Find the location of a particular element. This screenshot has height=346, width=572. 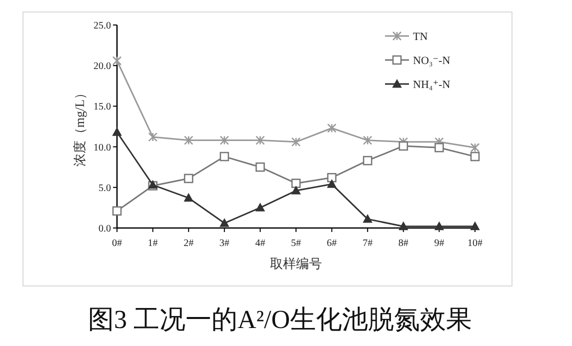

y-tick-label: 25.0 is located at coordinates (102, 26).